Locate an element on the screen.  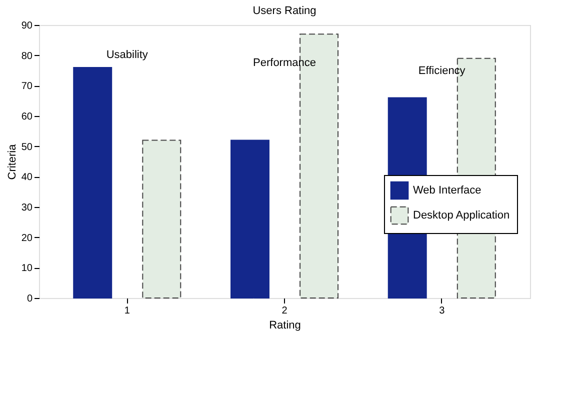
y-tick-label: 30 is located at coordinates (27, 208).